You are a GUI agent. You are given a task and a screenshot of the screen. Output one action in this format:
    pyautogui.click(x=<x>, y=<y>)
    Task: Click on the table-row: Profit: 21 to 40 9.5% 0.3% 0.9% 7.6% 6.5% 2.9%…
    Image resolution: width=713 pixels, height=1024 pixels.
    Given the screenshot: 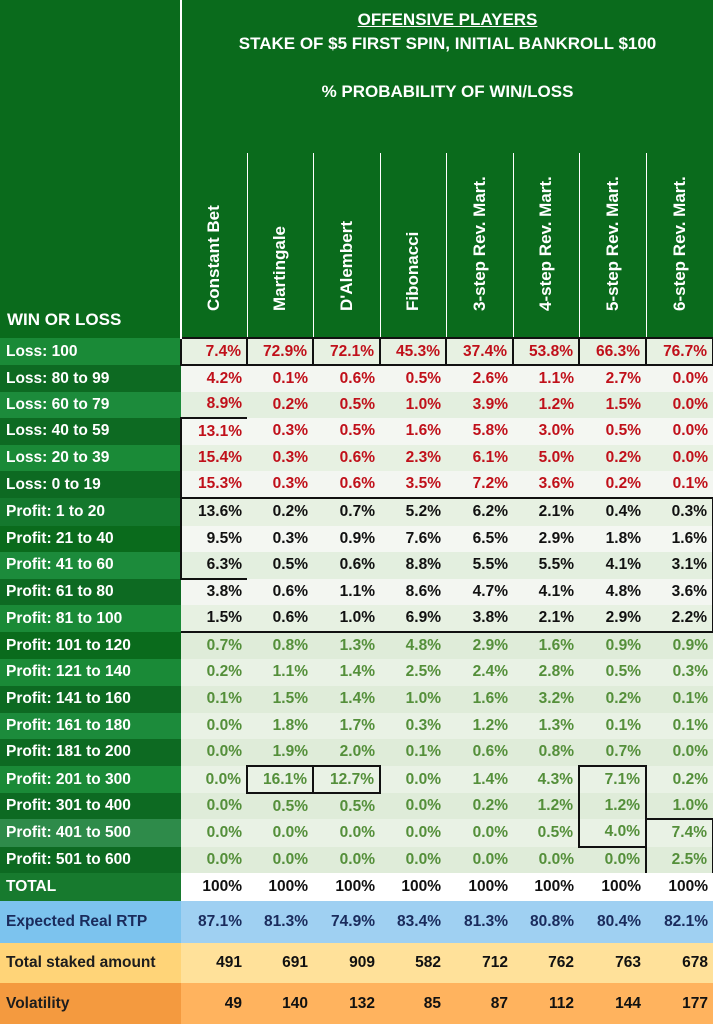 What is the action you would take?
    pyautogui.click(x=356, y=538)
    